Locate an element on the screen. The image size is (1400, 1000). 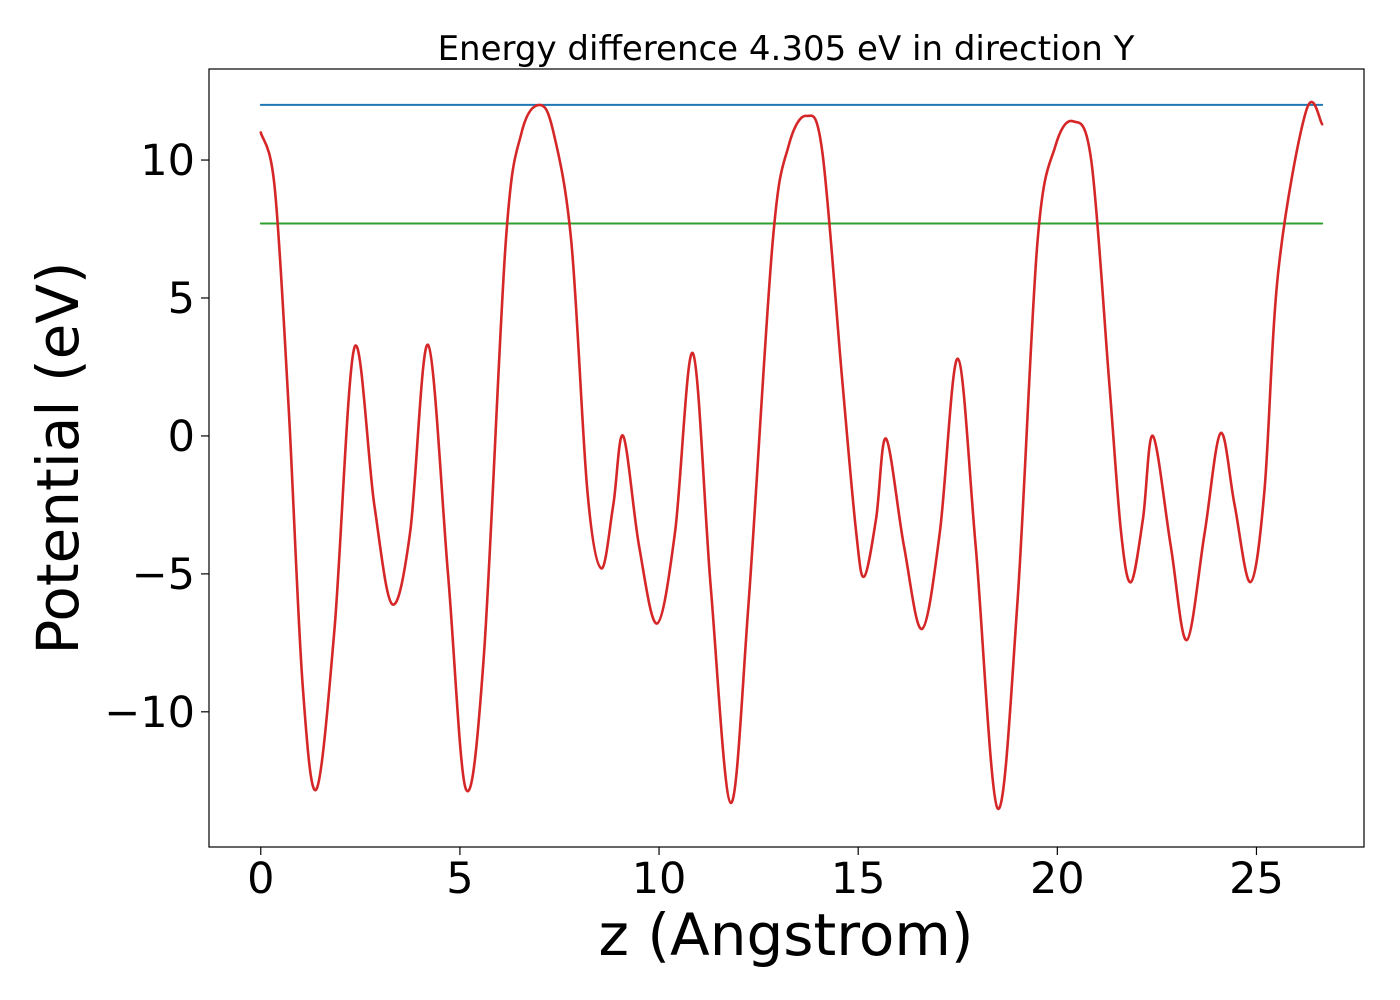
x-tick-label: 15 is located at coordinates (858, 879).